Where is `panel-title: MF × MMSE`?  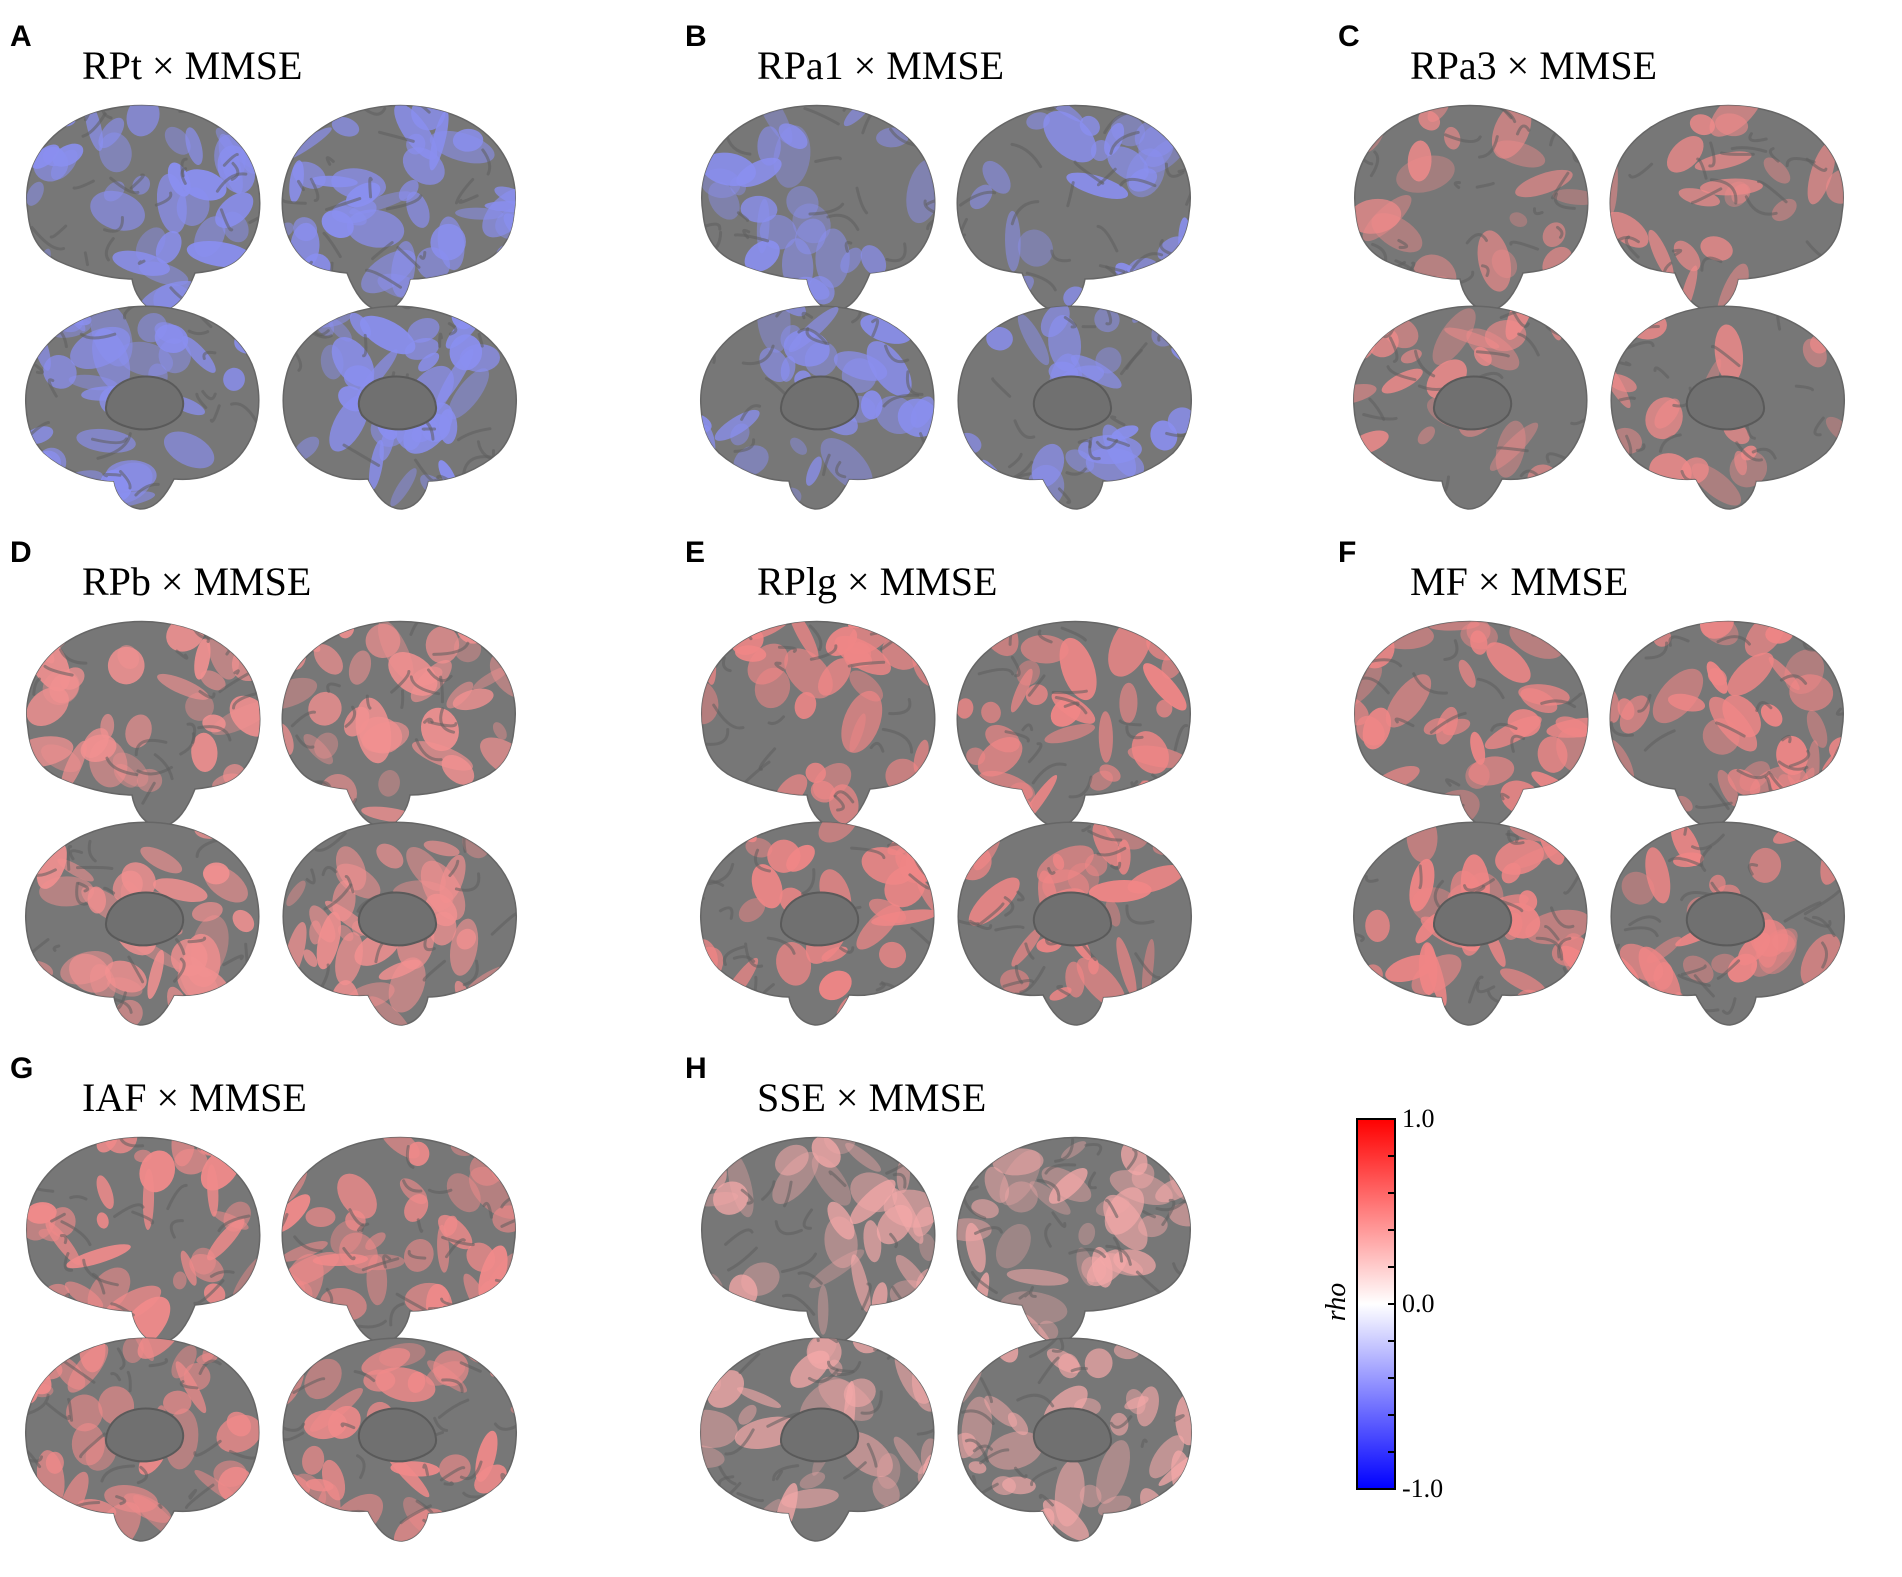 panel-title: MF × MMSE is located at coordinates (1519, 581).